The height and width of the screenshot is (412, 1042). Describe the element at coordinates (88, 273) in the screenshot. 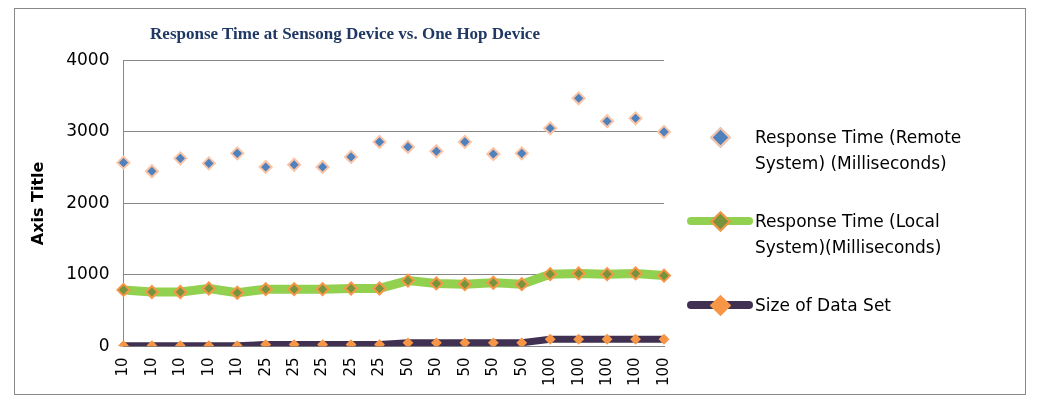

I see `y-tick-label: 1000` at that location.